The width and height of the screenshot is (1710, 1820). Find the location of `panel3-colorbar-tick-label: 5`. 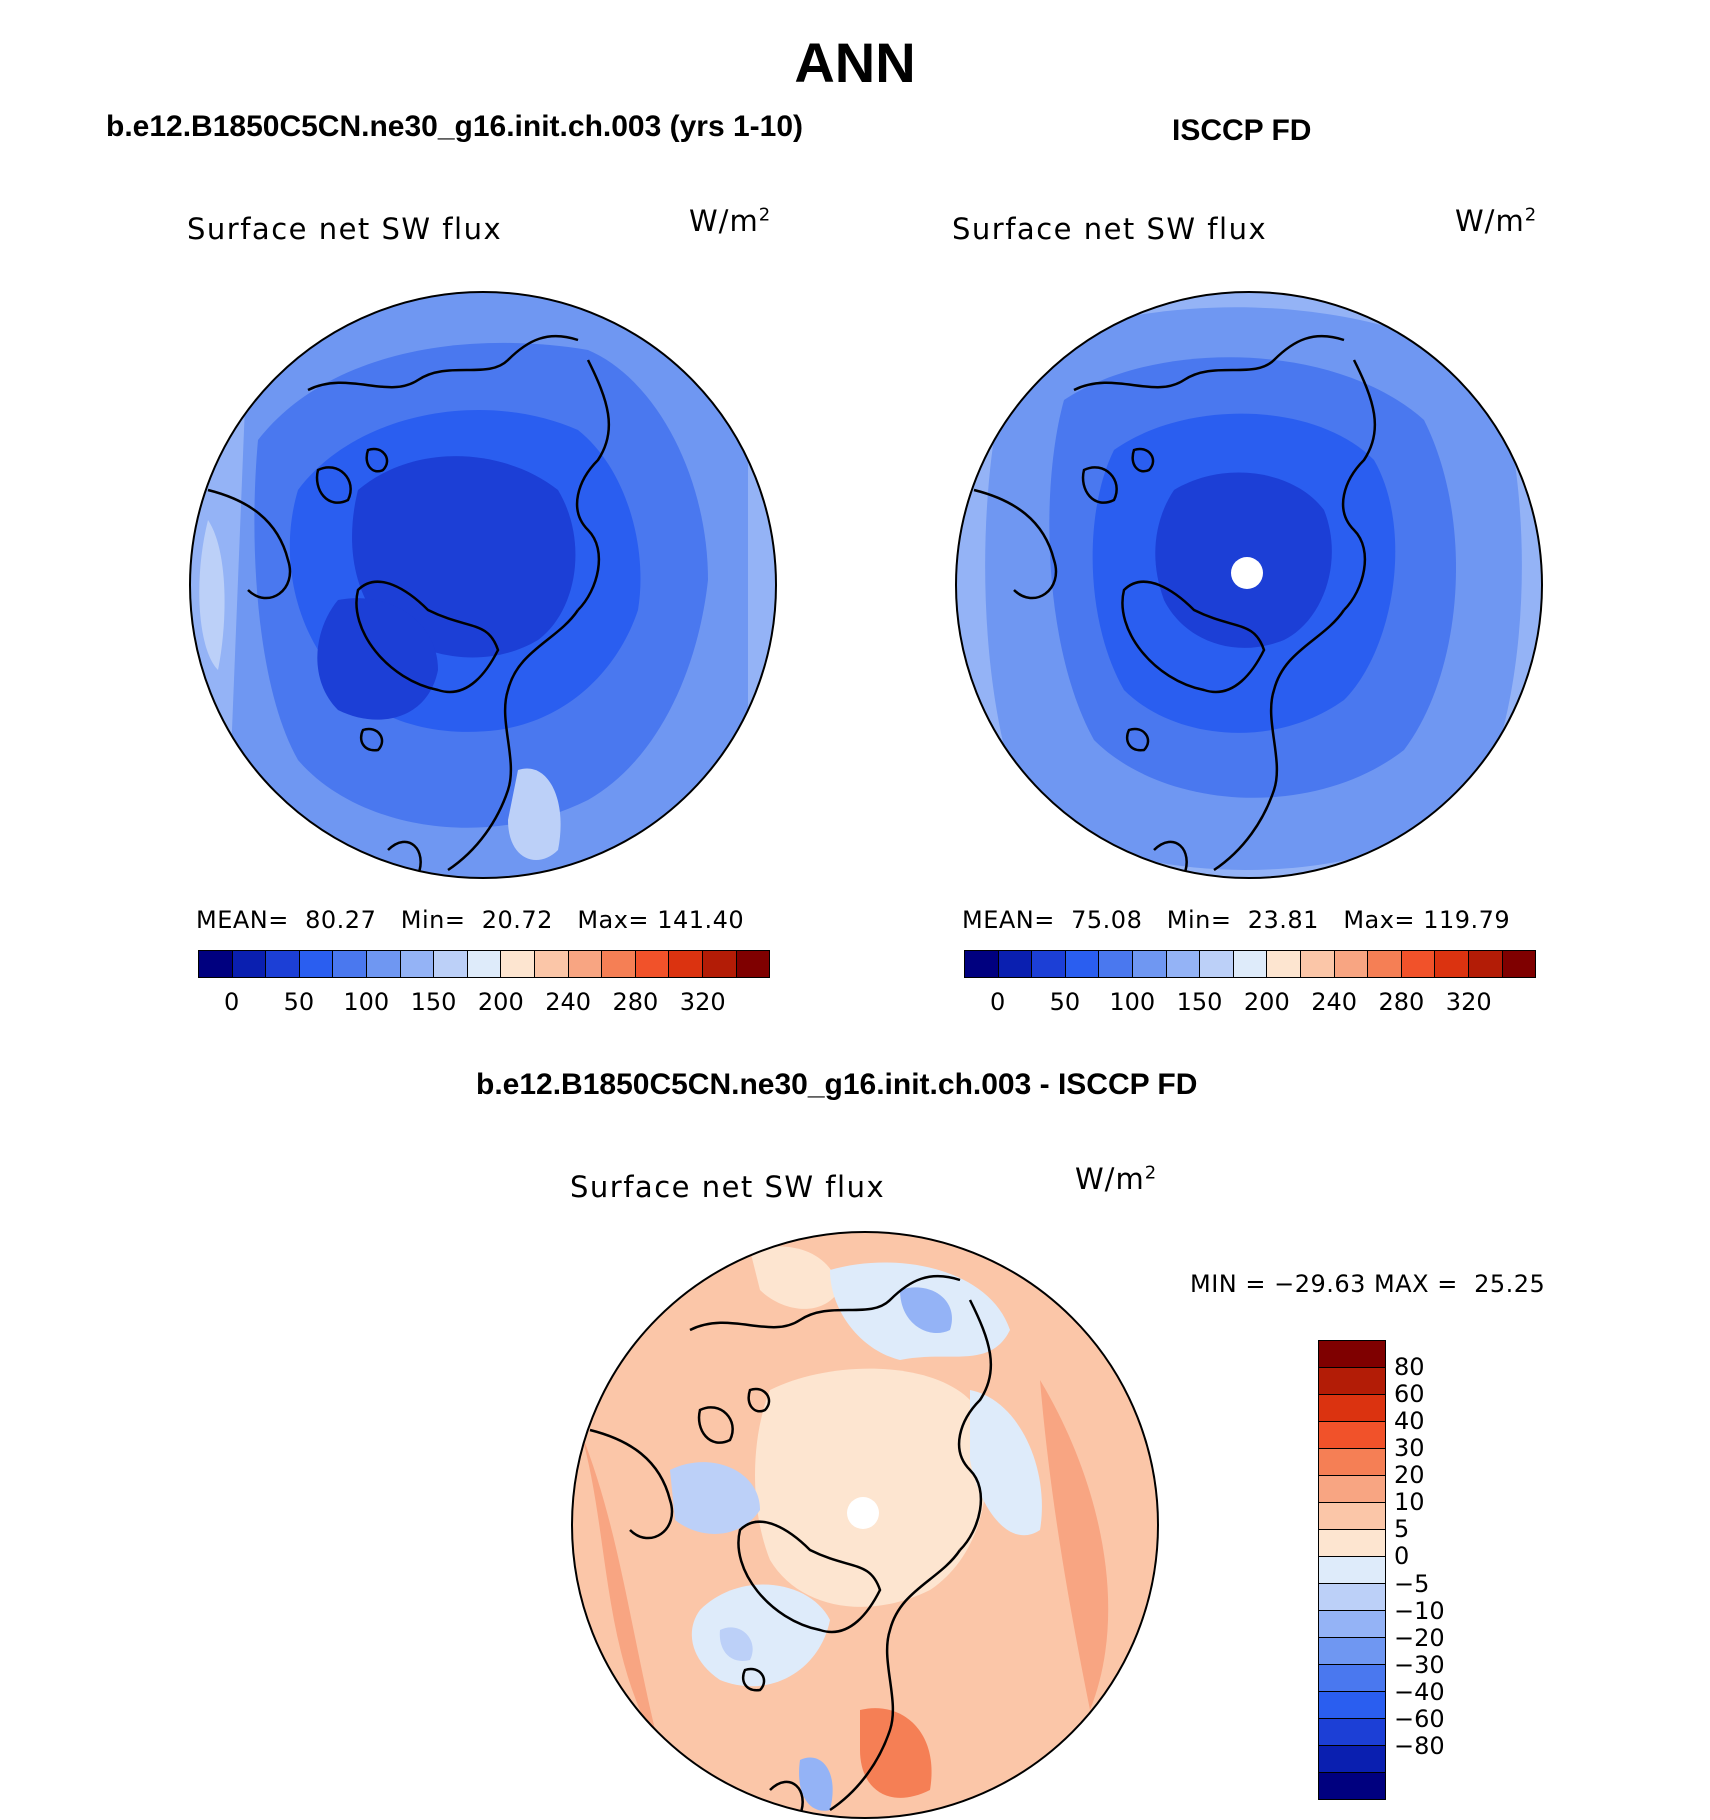

panel3-colorbar-tick-label: 5 is located at coordinates (1402, 1529).